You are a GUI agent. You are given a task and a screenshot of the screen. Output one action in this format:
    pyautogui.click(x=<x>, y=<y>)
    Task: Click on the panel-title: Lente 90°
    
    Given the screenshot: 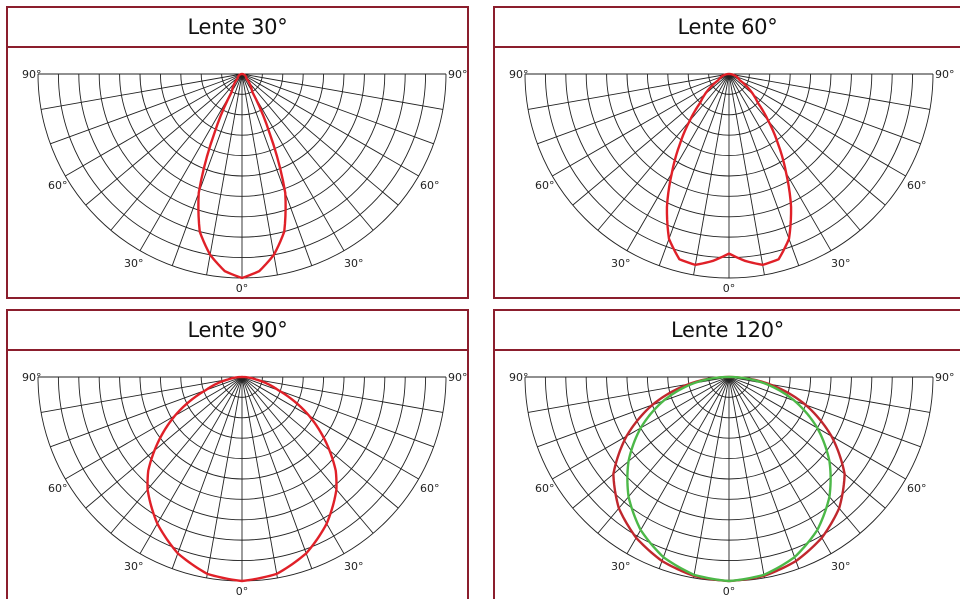 What is the action you would take?
    pyautogui.click(x=237, y=331)
    